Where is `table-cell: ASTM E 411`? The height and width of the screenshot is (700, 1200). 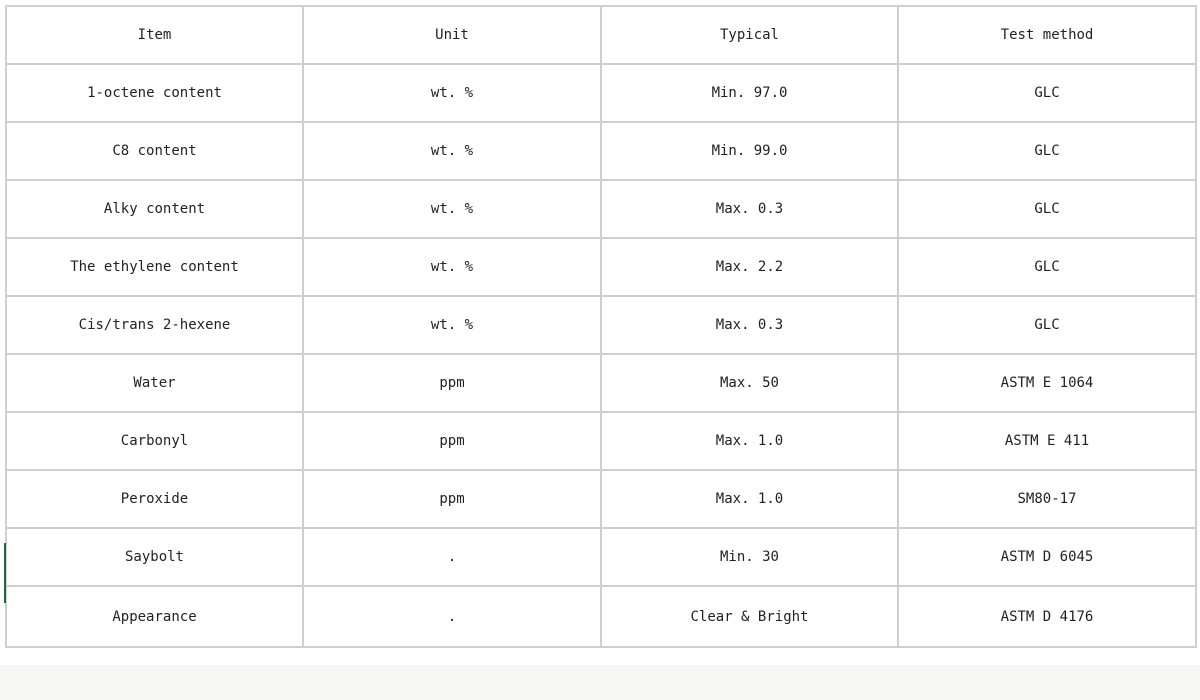
table-cell: ASTM E 411 is located at coordinates (1047, 441).